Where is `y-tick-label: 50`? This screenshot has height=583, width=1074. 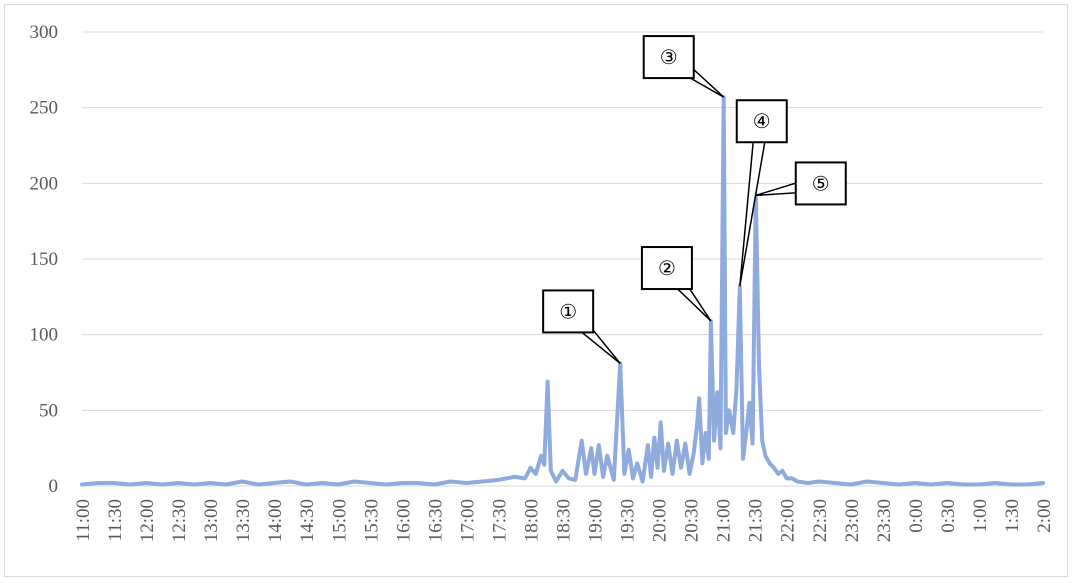
y-tick-label: 50 is located at coordinates (48, 410).